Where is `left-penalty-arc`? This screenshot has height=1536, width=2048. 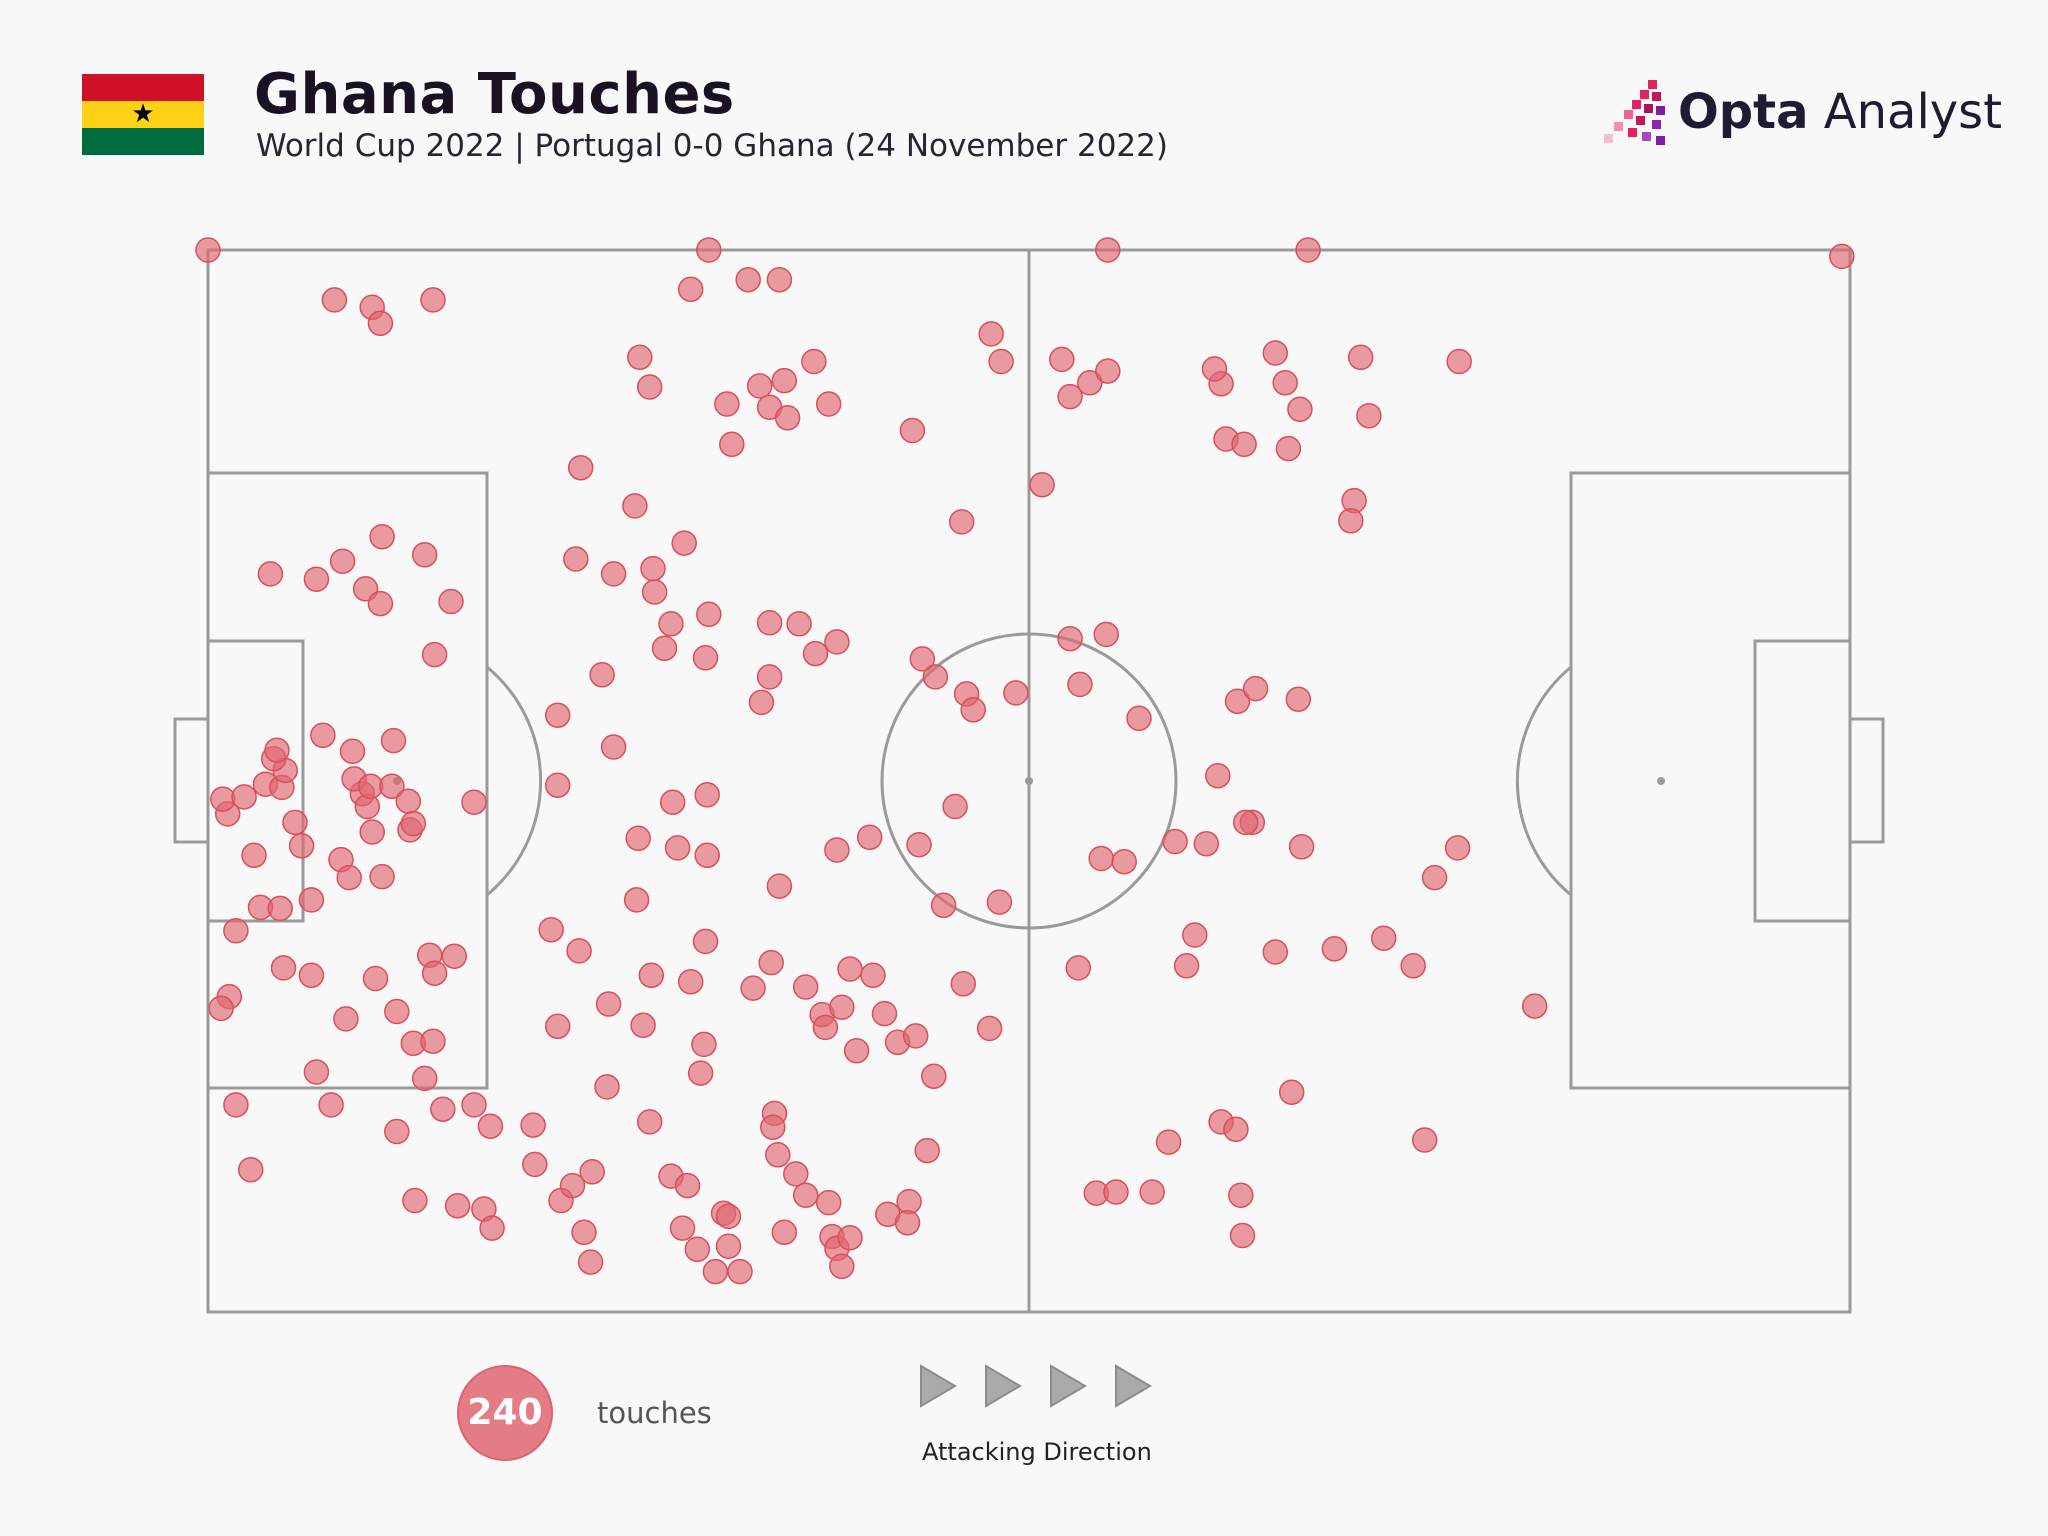
left-penalty-arc is located at coordinates (514, 781).